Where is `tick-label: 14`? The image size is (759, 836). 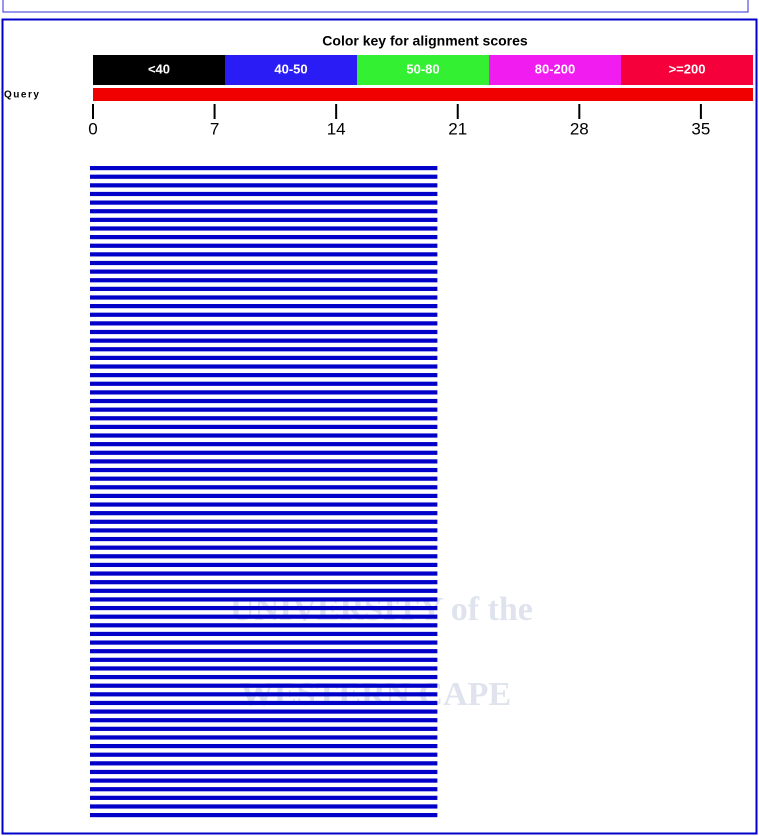 tick-label: 14 is located at coordinates (336, 128).